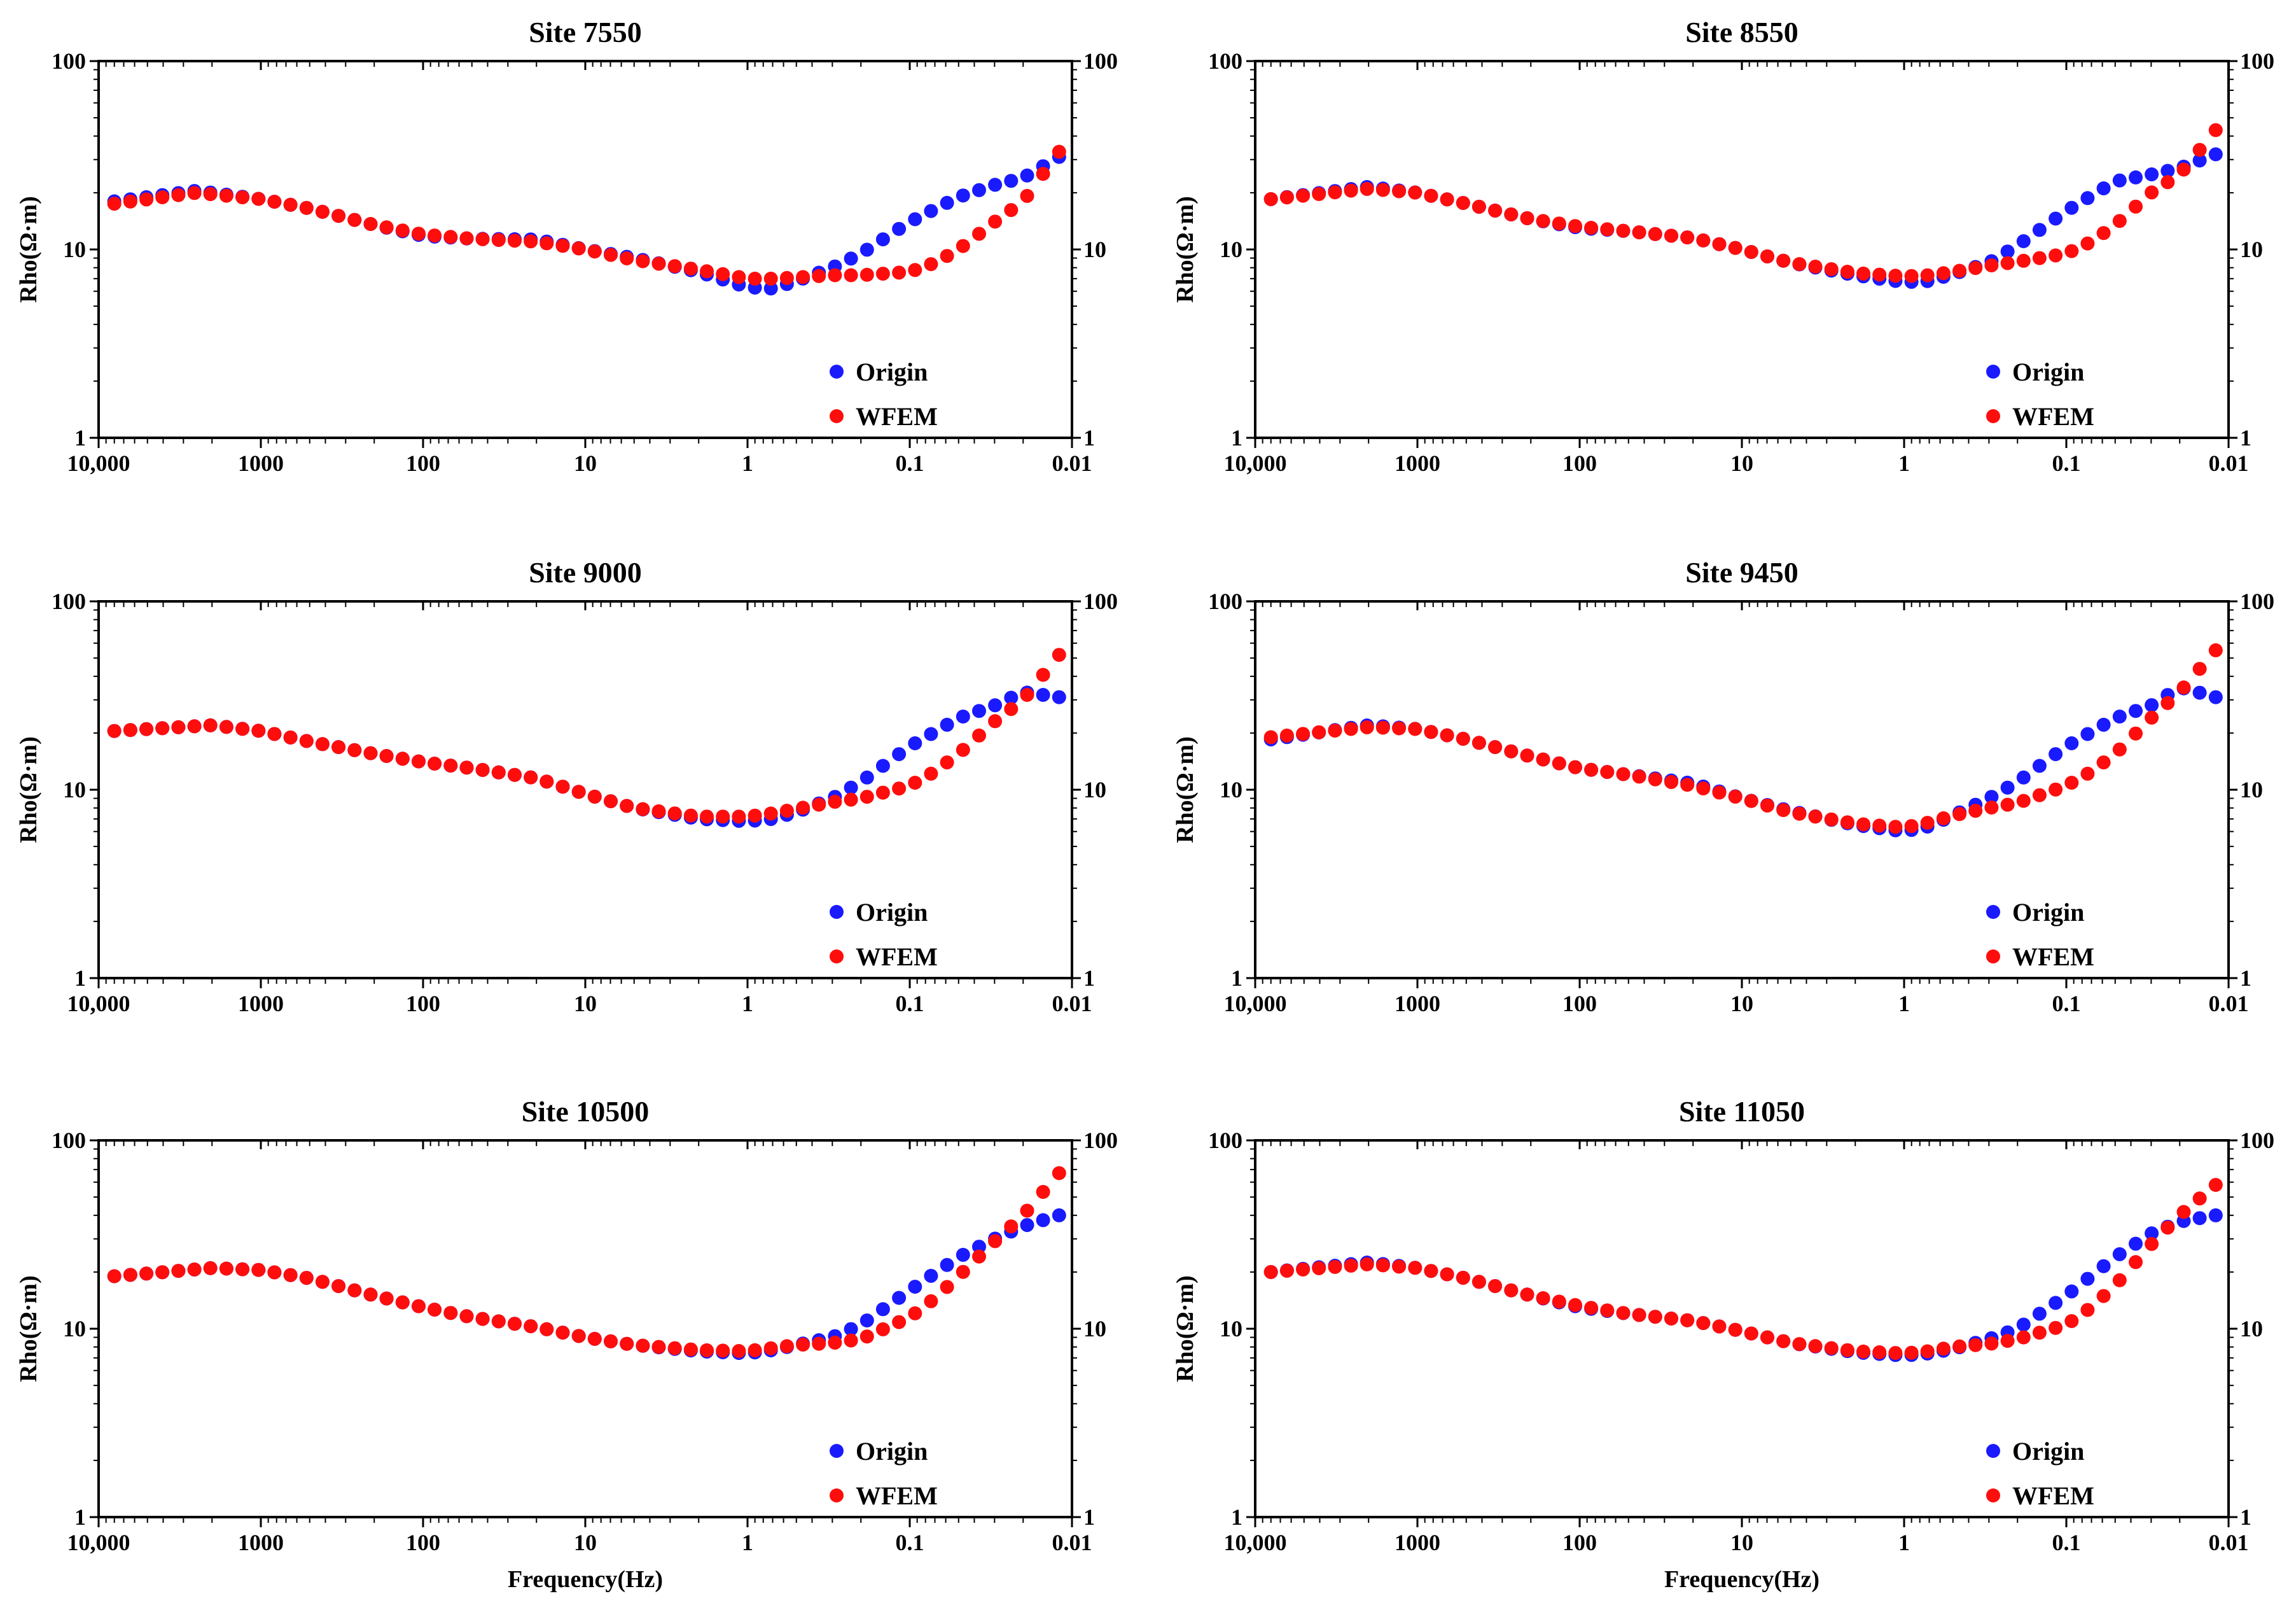 The width and height of the screenshot is (2296, 1617). I want to click on series-origin, so click(586, 1284).